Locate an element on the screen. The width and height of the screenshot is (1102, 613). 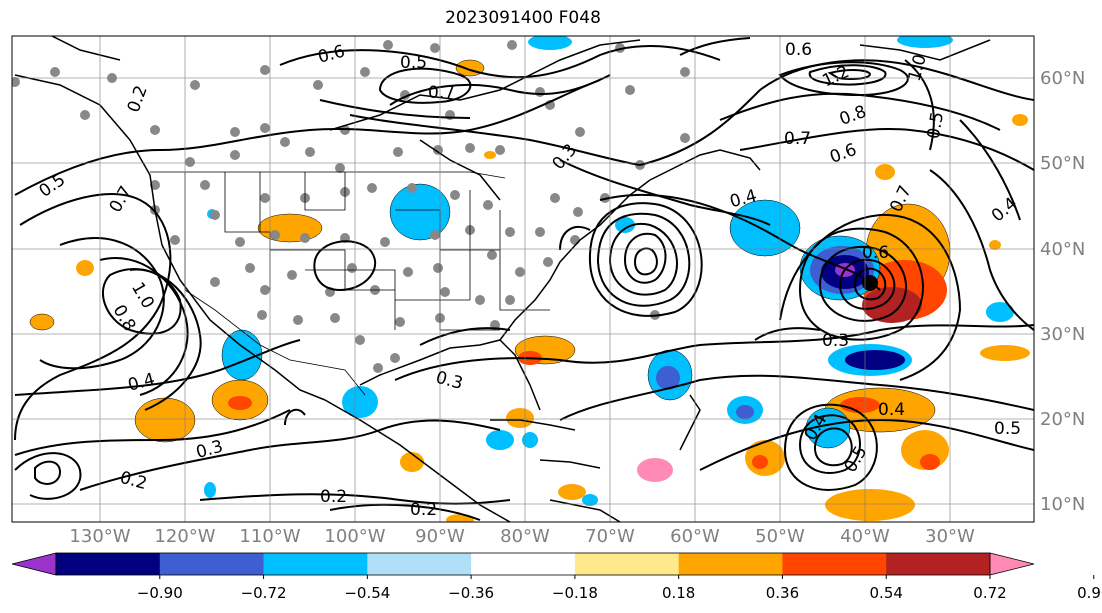
colorbar-left-extension is located at coordinates (34, 564).